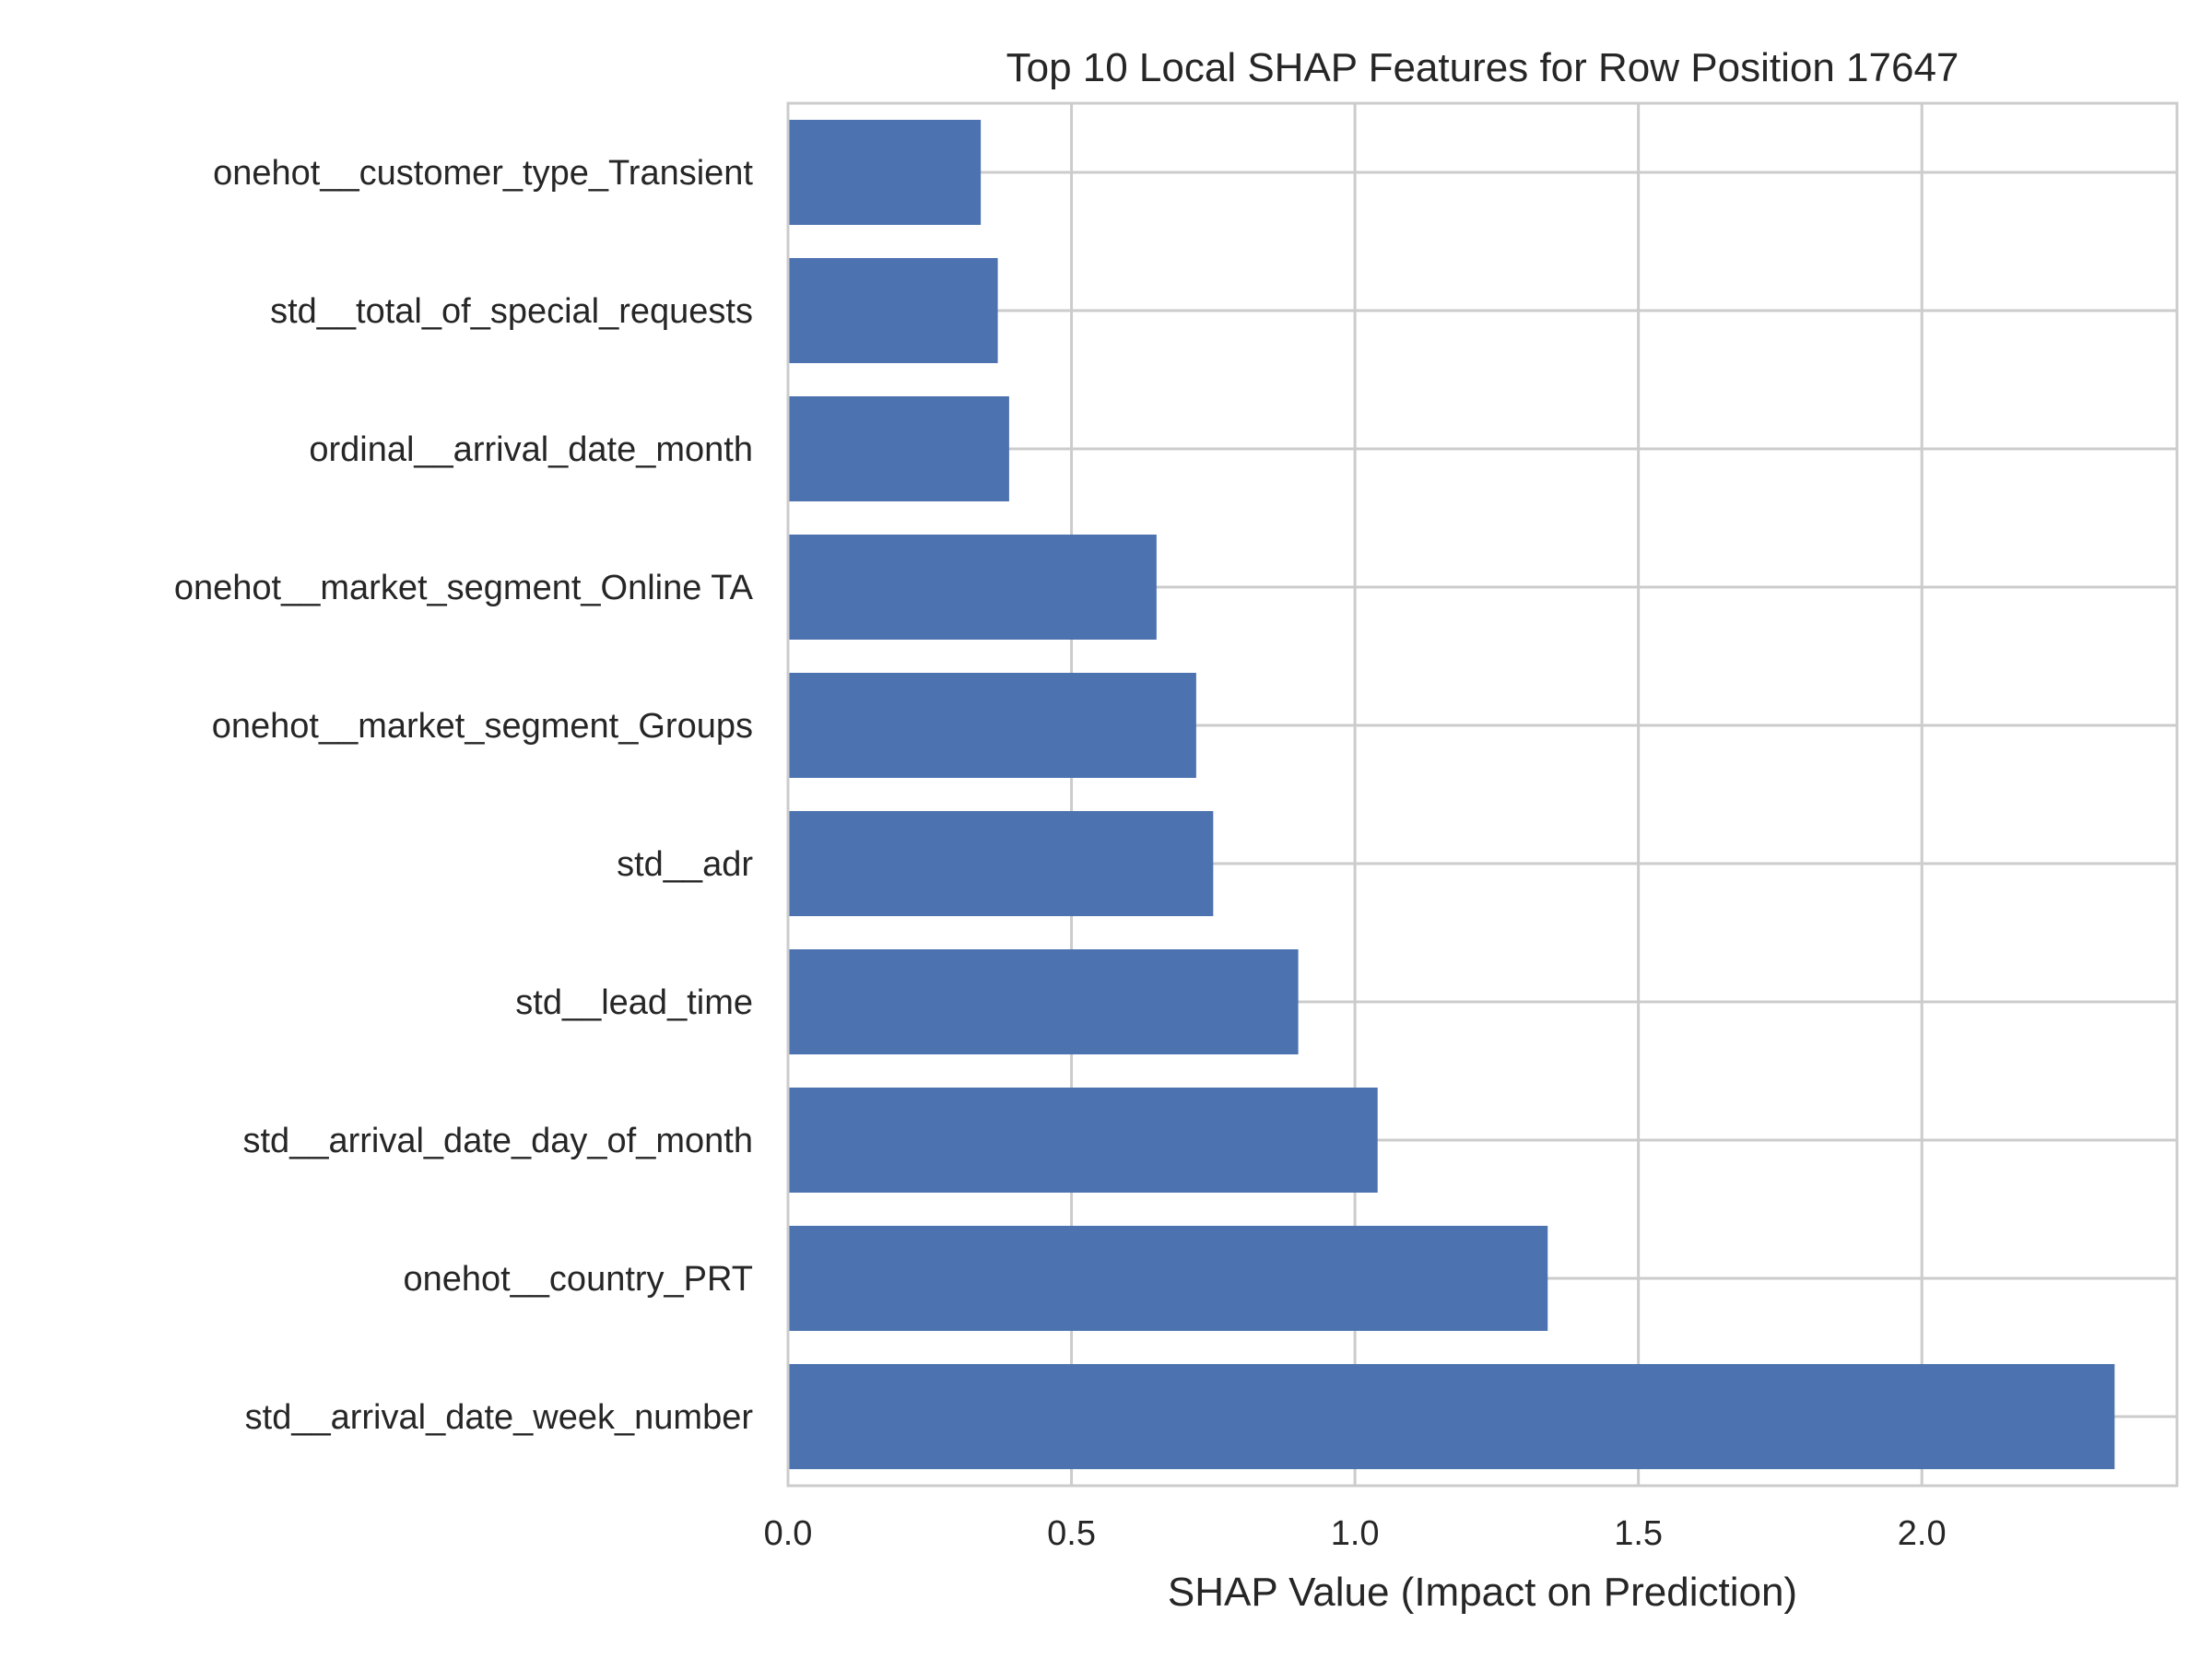  I want to click on category-label: std__arrival_date_day_of_month, so click(498, 1141).